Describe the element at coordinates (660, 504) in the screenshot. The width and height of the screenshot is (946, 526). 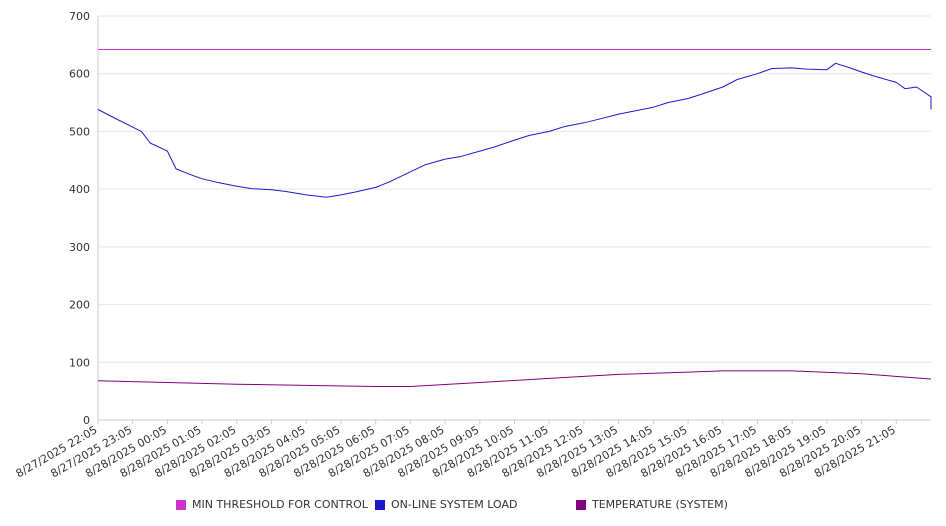
I see `legend-label: TEMPERATURE (SYSTEM)` at that location.